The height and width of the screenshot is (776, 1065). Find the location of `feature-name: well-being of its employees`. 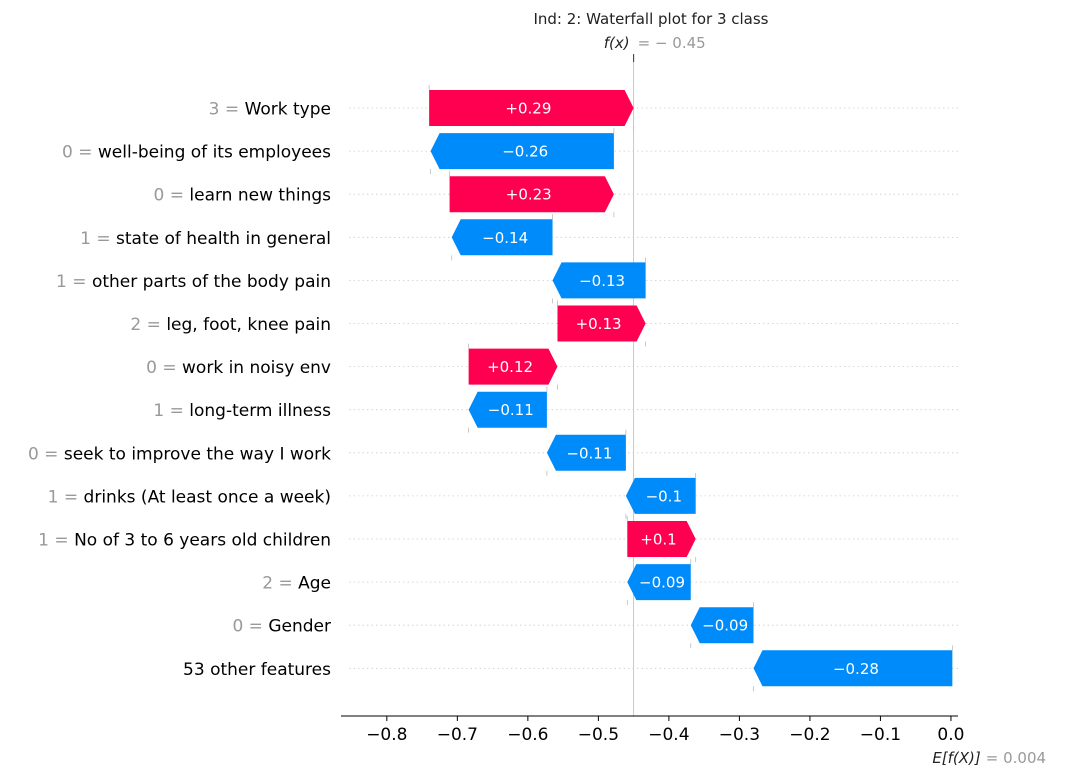

feature-name: well-being of its employees is located at coordinates (214, 153).